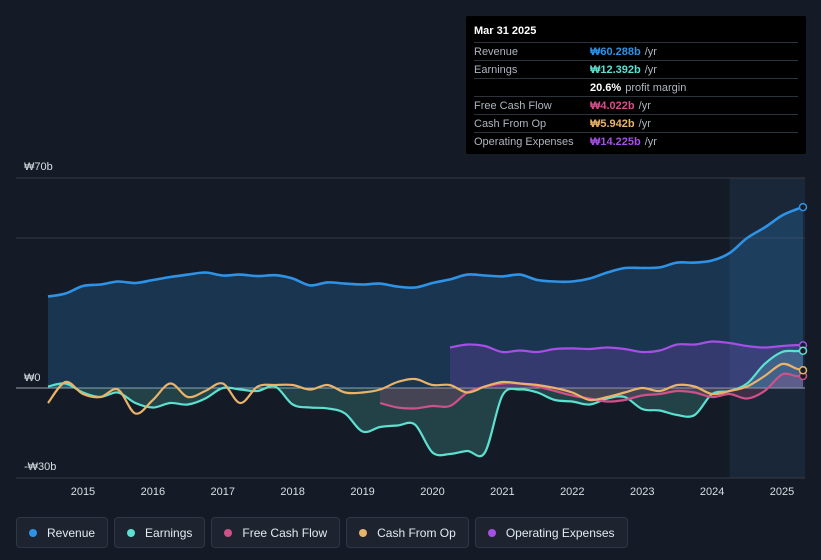  I want to click on tooltip-row-value: ₩4.022b, so click(612, 105).